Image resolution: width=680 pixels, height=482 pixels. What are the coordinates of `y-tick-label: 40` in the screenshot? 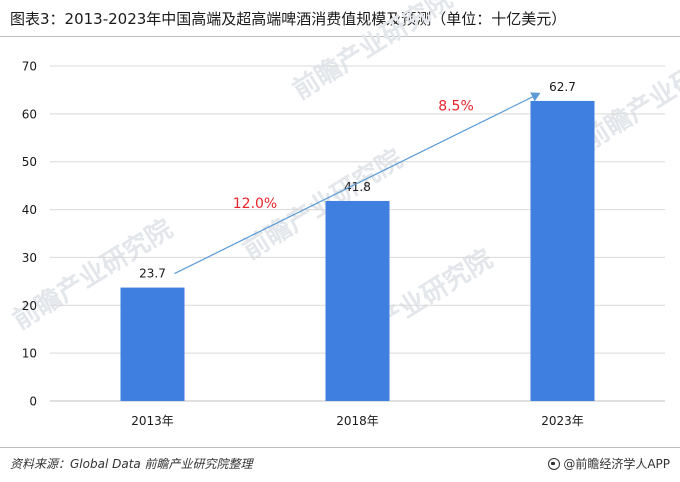 It's located at (29, 210).